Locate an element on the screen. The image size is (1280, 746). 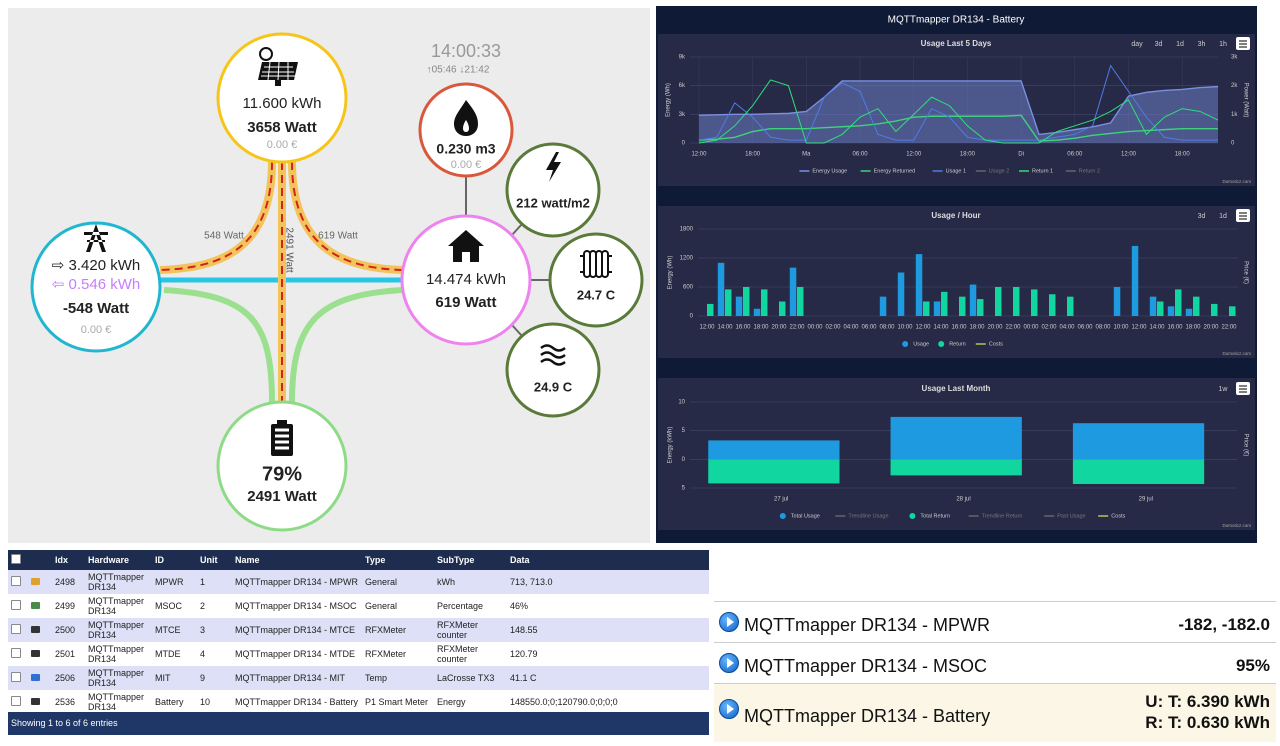
legend-label: Return 1 is located at coordinates (1042, 171).